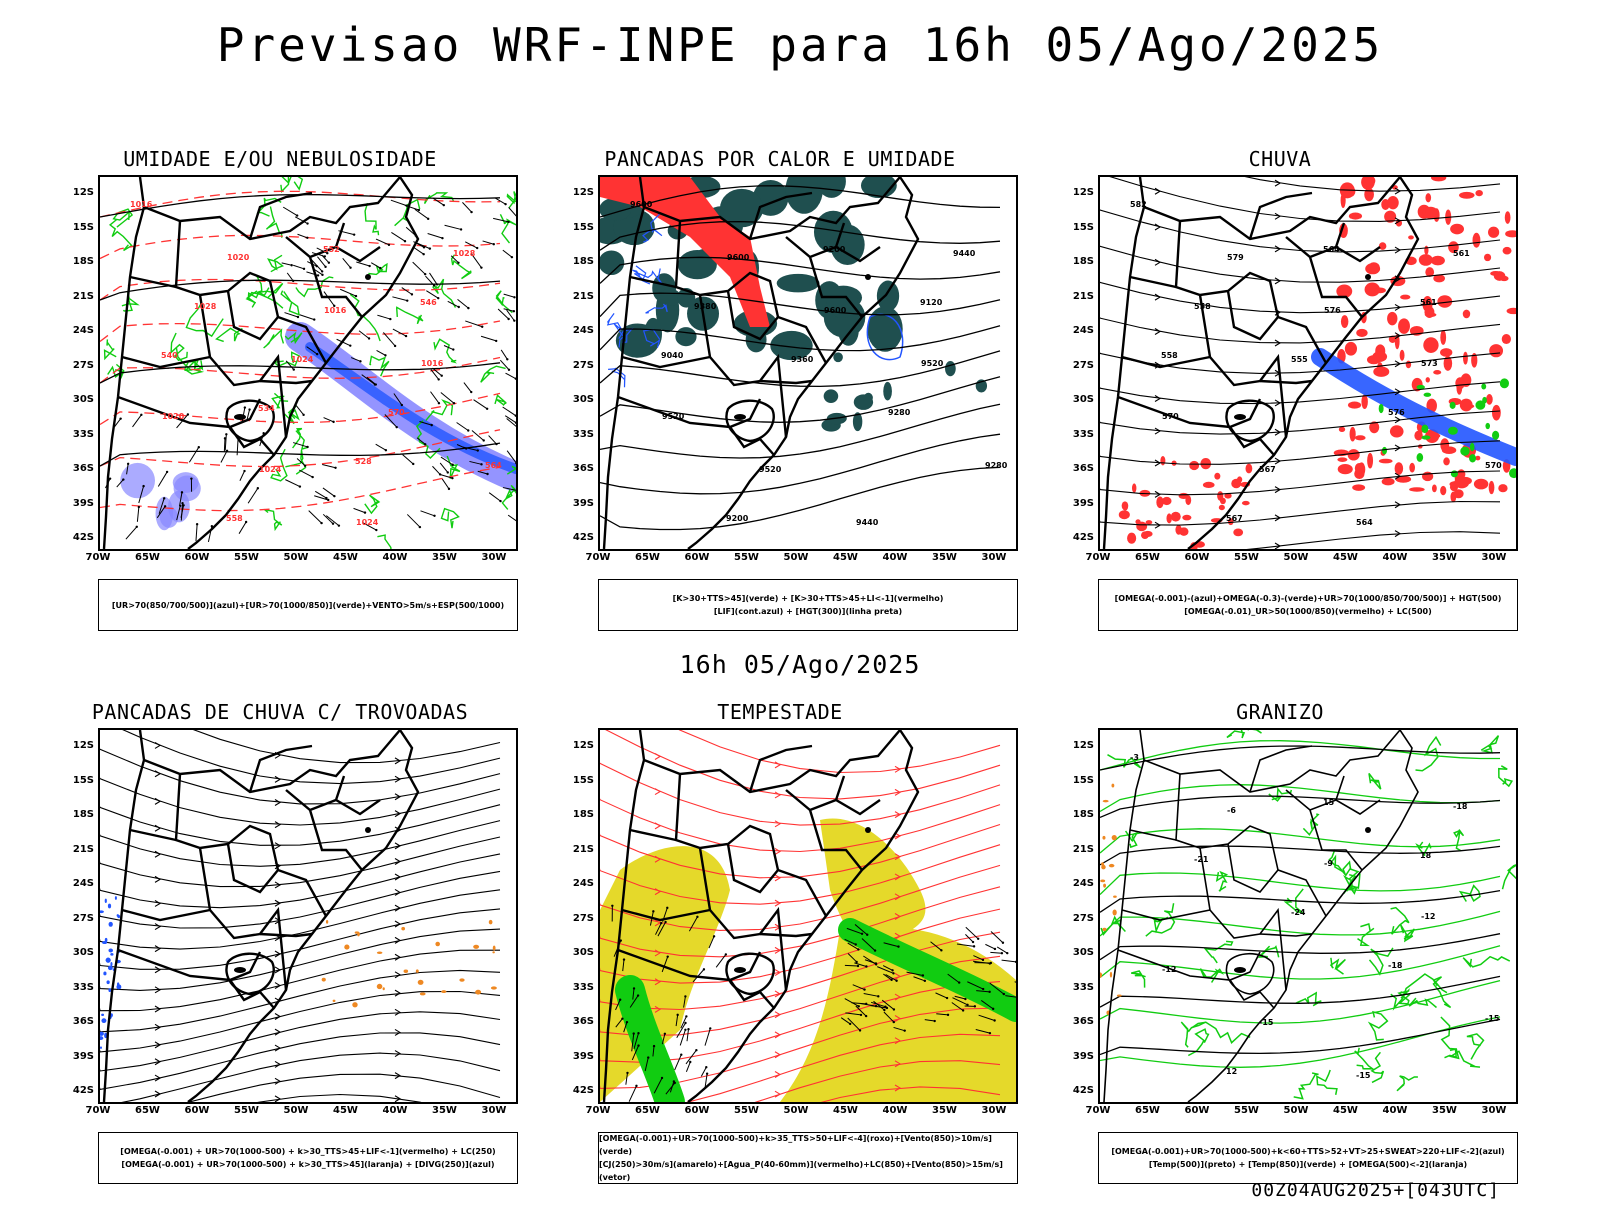 The height and width of the screenshot is (1215, 1600). What do you see at coordinates (577, 814) in the screenshot?
I see `lat-tick-label: 18S` at bounding box center [577, 814].